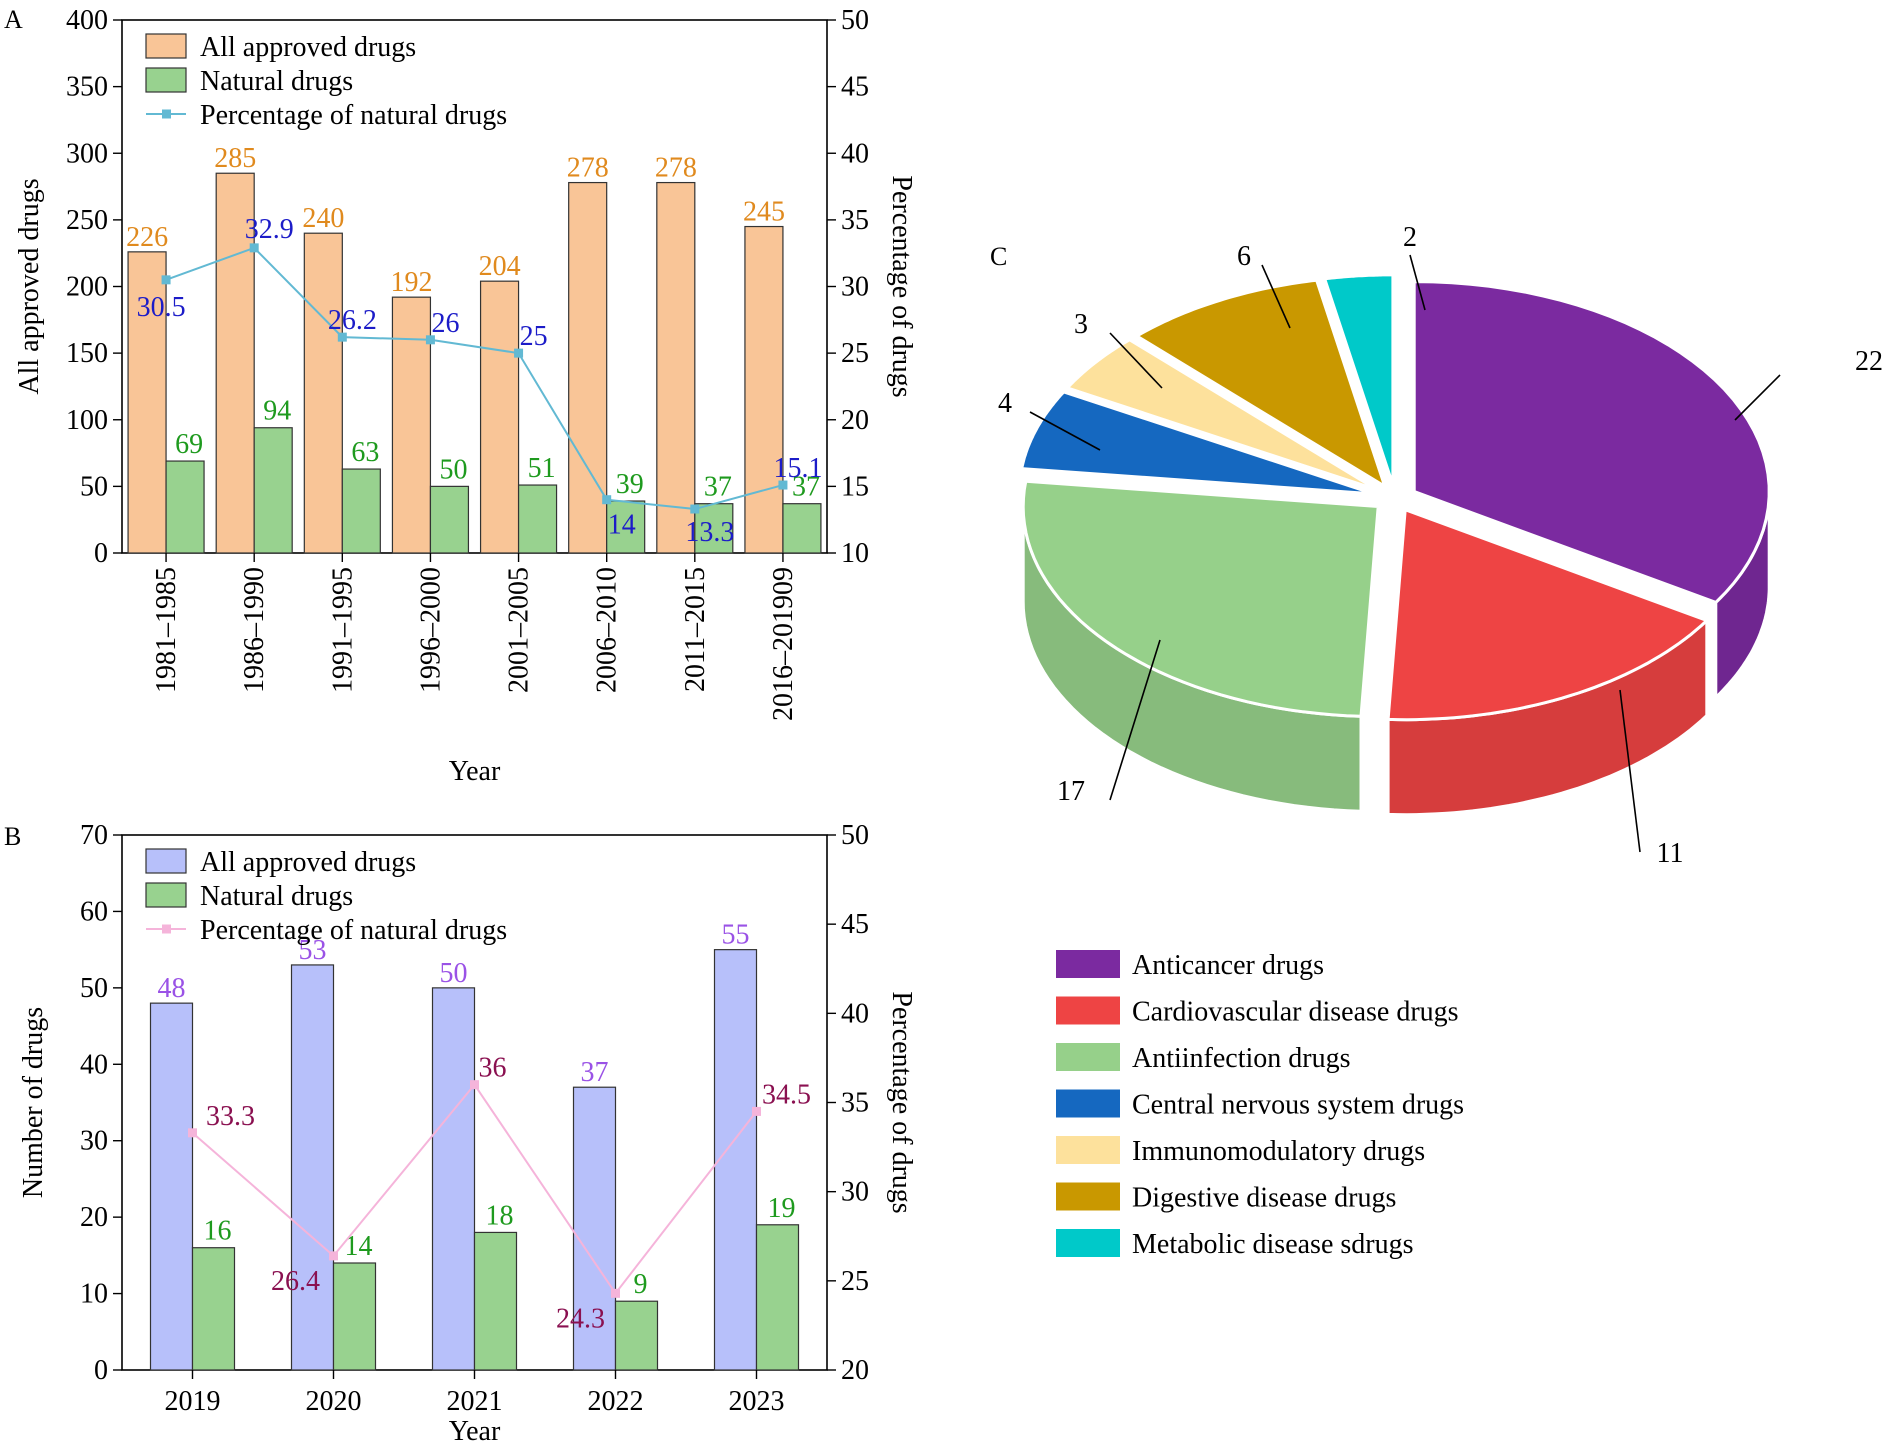 The width and height of the screenshot is (1890, 1448). I want to click on y2-tick-label: 35, so click(855, 220).